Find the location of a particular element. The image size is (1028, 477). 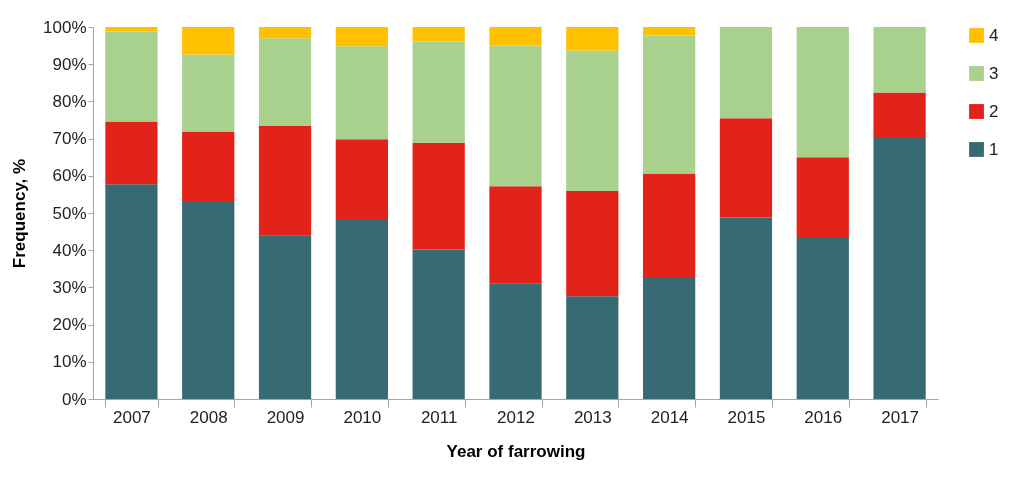

x-tick-label: 2012 is located at coordinates (516, 417).